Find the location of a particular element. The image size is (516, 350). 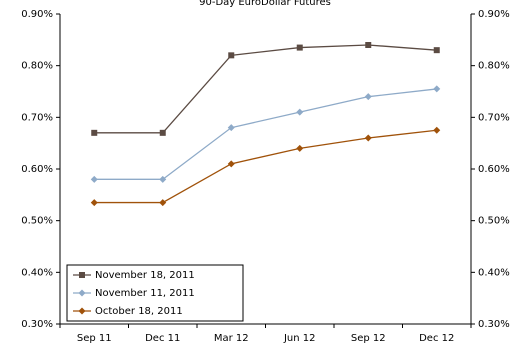

y2-tick-label: 0.70% is located at coordinates (494, 117).